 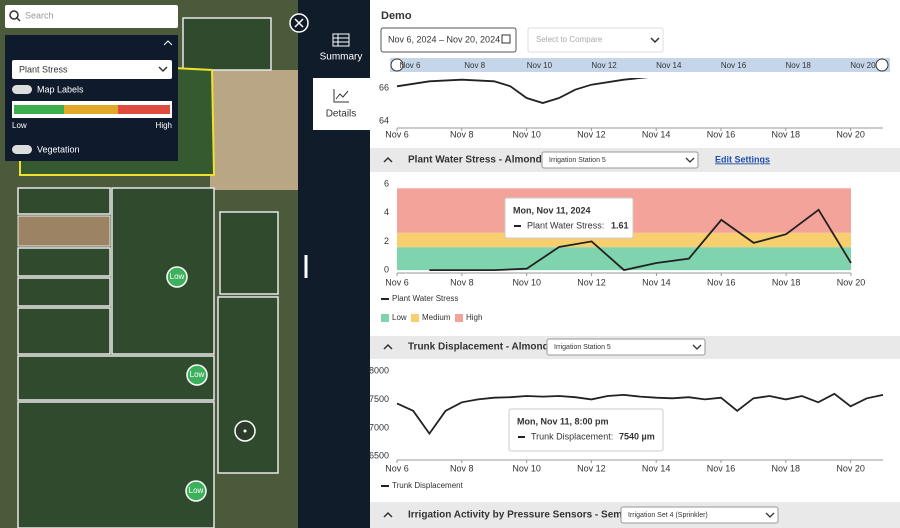 I want to click on y-tick-label: 4, so click(x=386, y=212).